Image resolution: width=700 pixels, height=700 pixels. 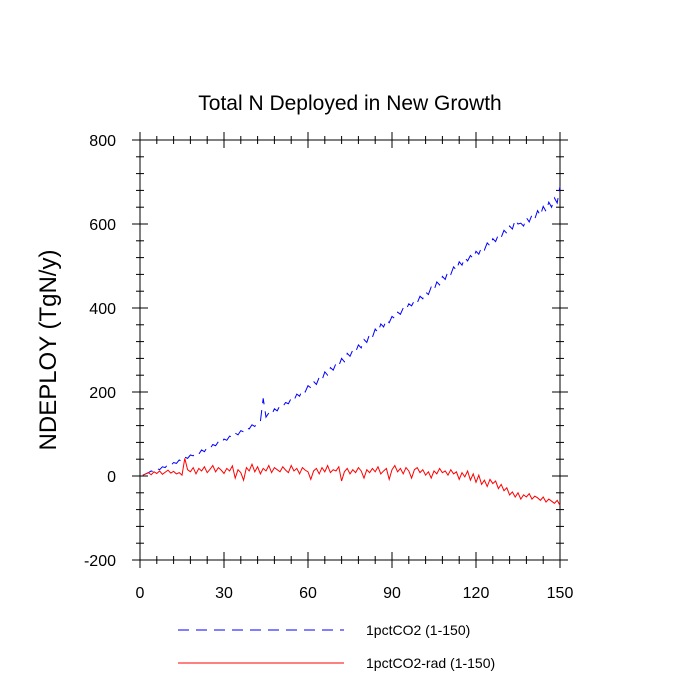 I want to click on x-tick-label: 150, so click(x=560, y=593).